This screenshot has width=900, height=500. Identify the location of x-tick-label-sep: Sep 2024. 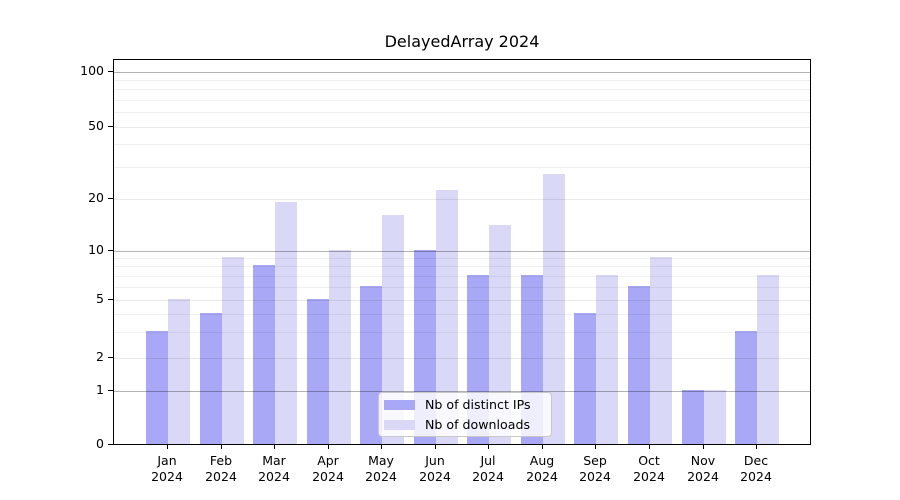
(595, 468).